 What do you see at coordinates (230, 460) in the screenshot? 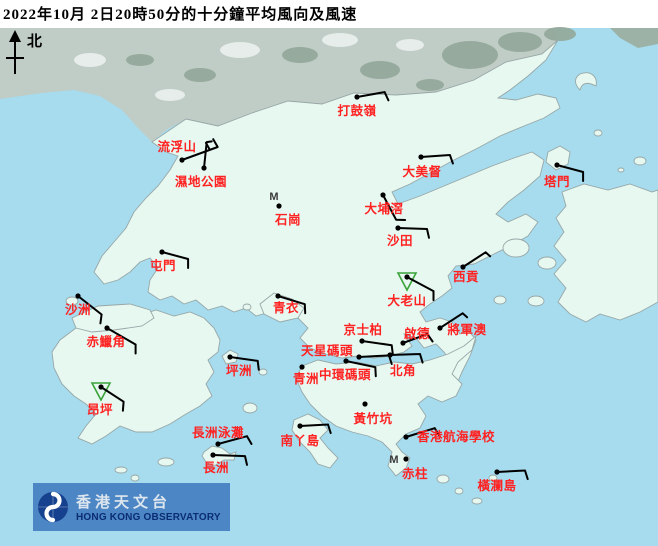
I see `station-cheung-chau-wind-barb` at bounding box center [230, 460].